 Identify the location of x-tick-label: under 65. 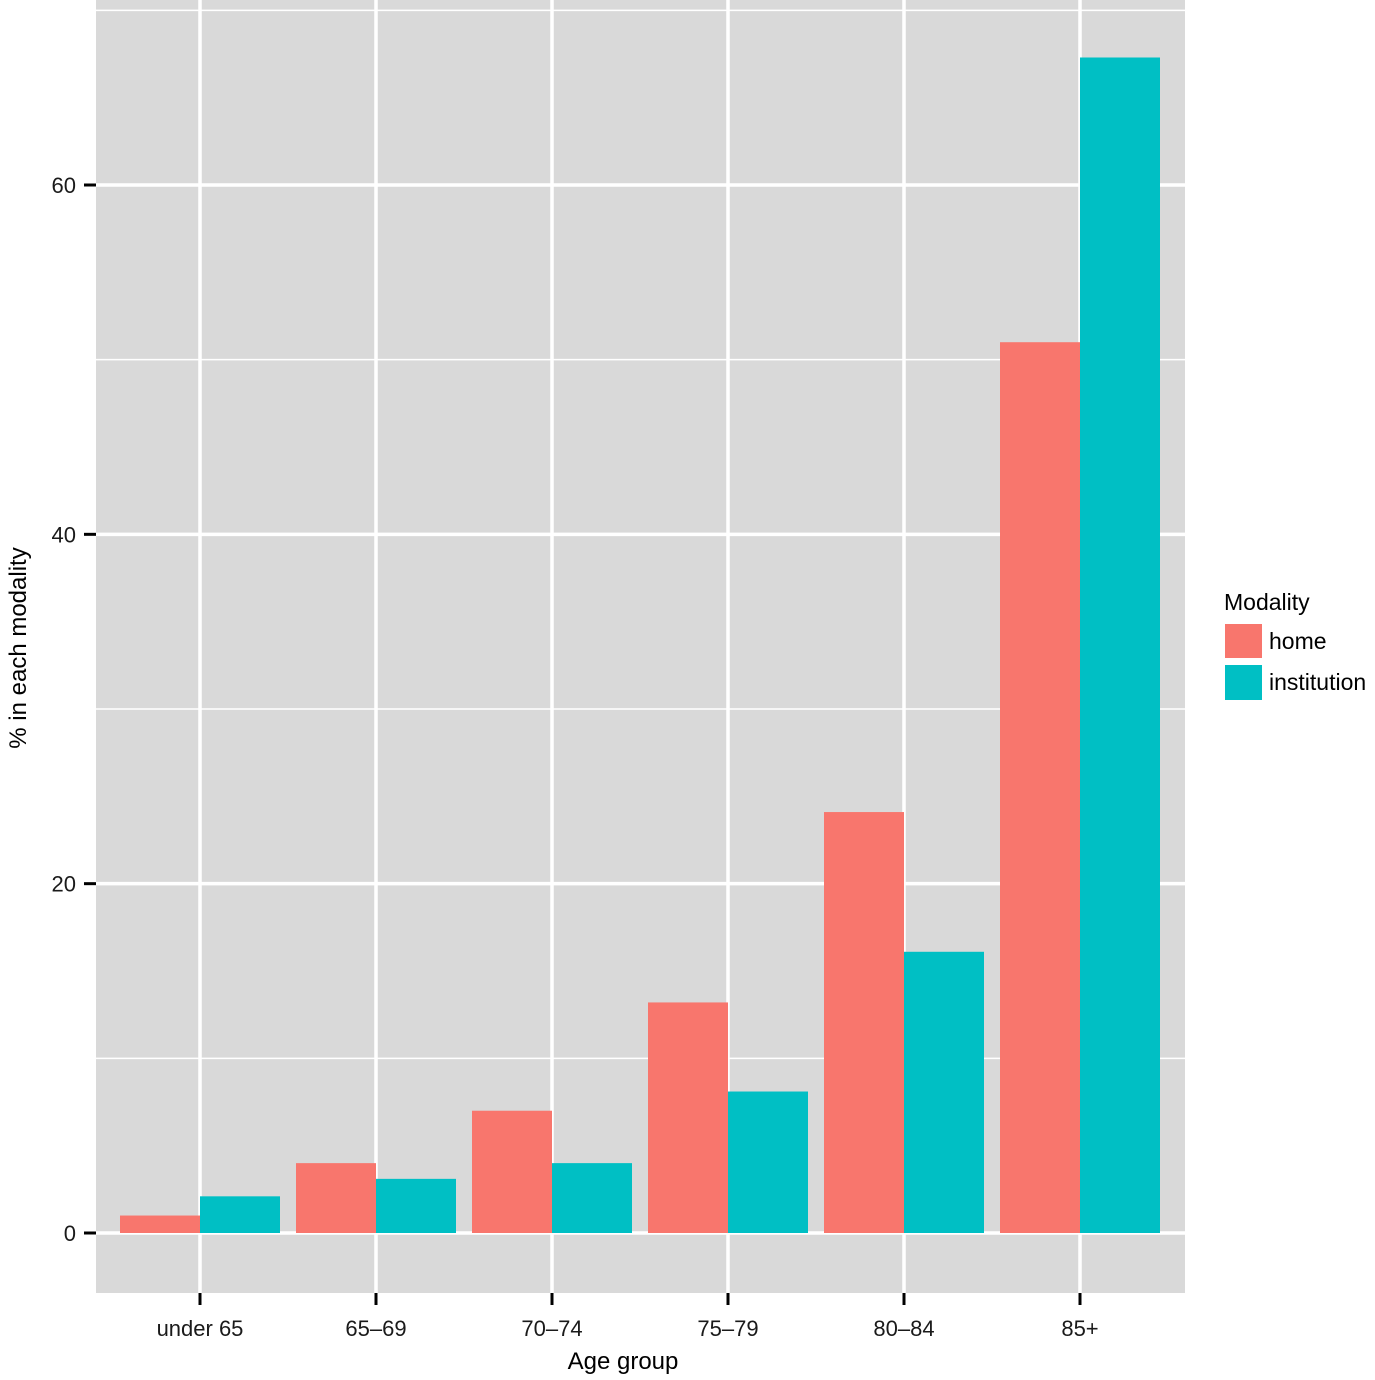
(200, 1328).